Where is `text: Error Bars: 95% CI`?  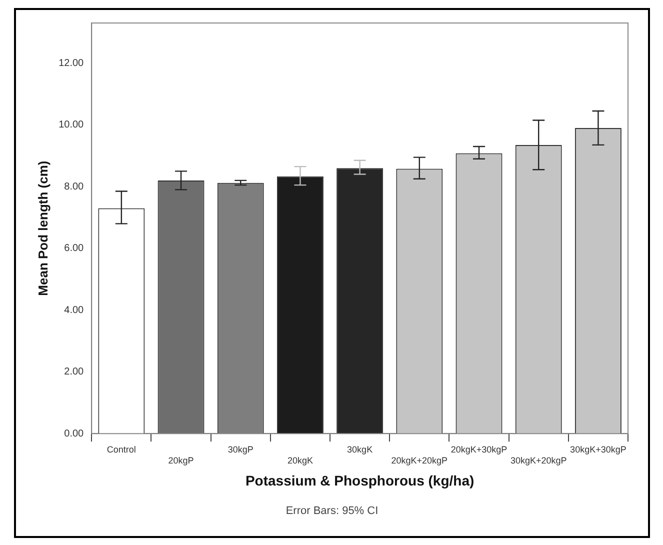 text: Error Bars: 95% CI is located at coordinates (332, 511).